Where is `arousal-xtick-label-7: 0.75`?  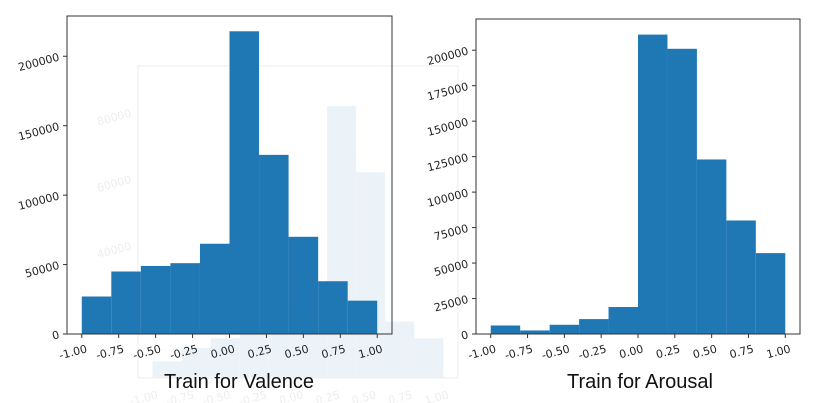 arousal-xtick-label-7: 0.75 is located at coordinates (741, 351).